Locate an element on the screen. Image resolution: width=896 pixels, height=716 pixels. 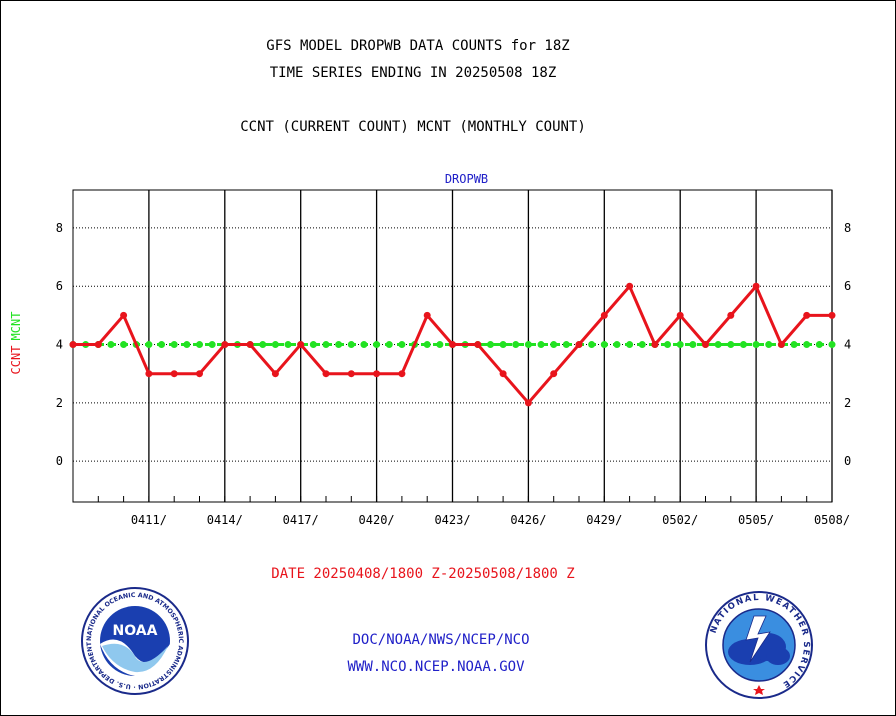
y-tick-label-left: 0 is located at coordinates (59, 461).